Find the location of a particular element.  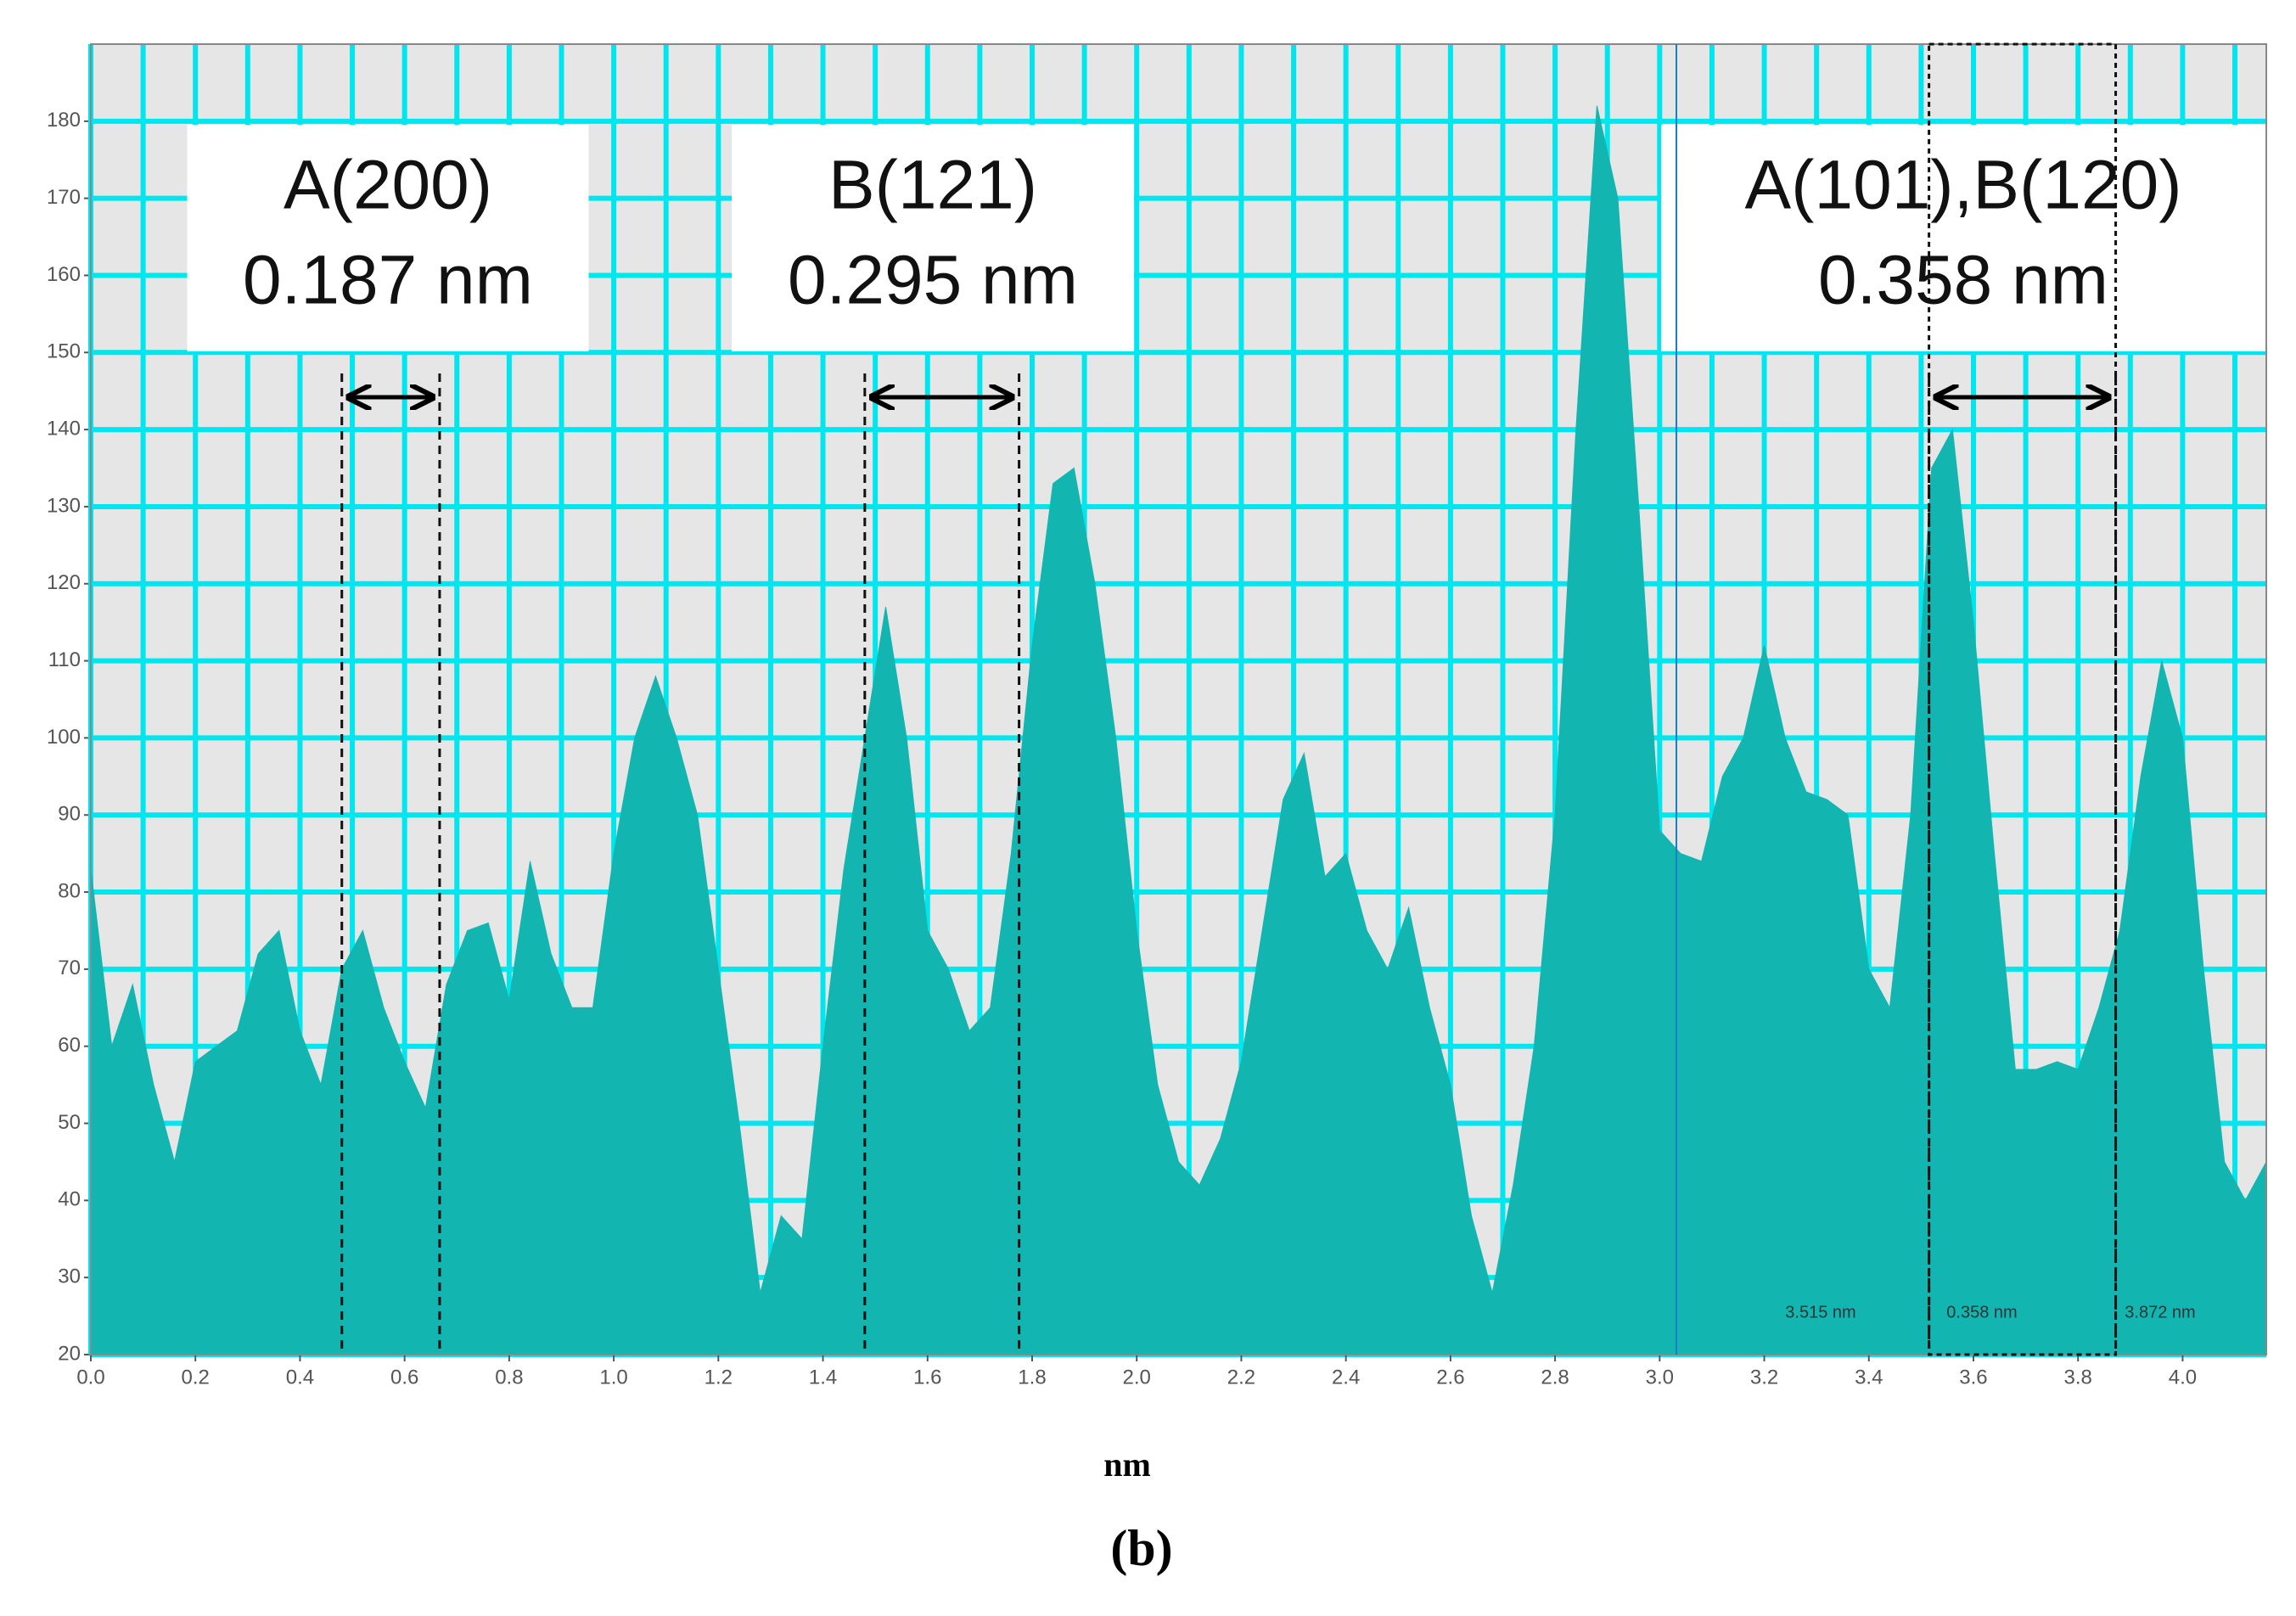

x-tick-label: 2.8 is located at coordinates (1555, 1377).